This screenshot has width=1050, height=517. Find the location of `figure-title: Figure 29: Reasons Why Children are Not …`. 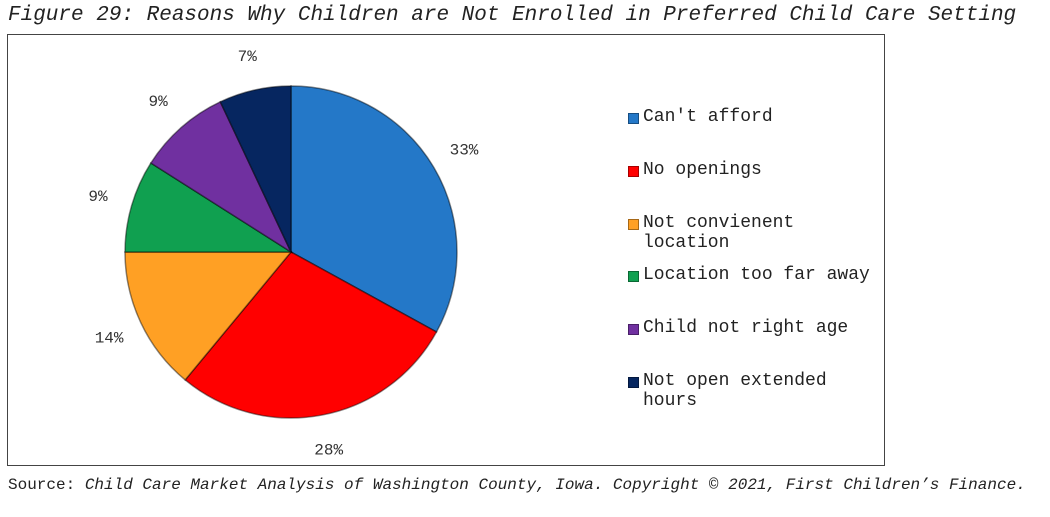

figure-title: Figure 29: Reasons Why Children are Not … is located at coordinates (512, 15).